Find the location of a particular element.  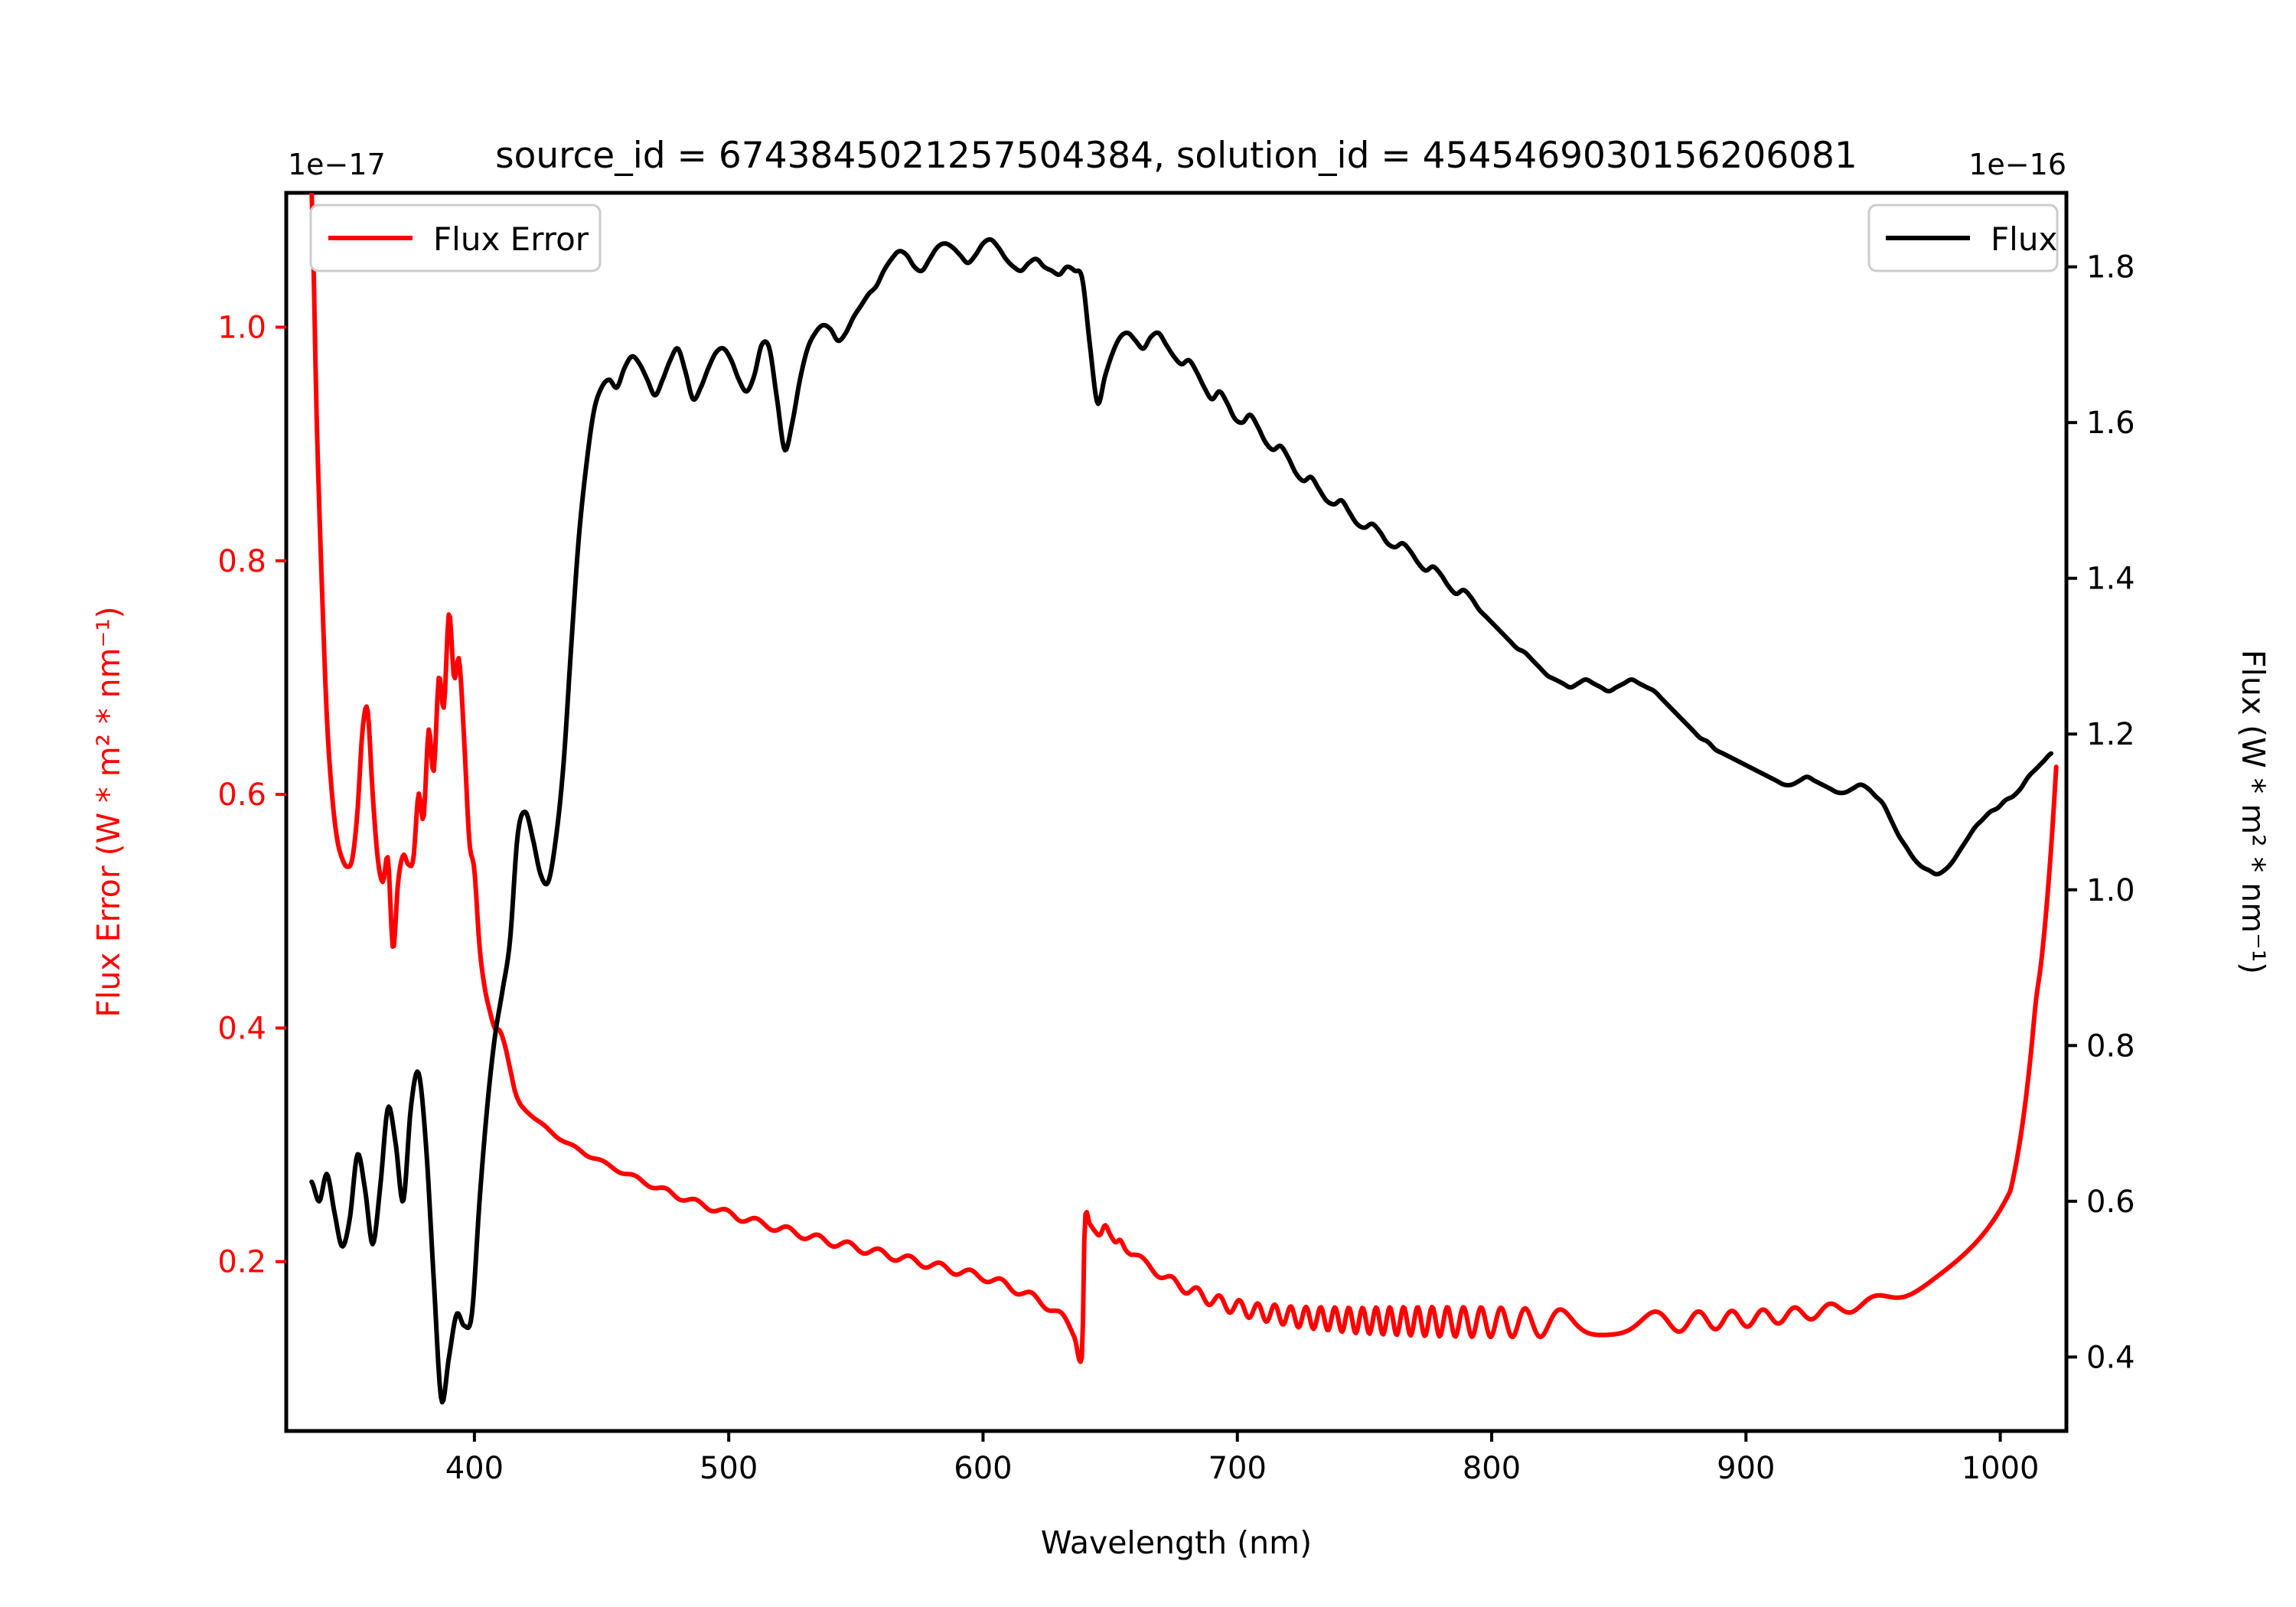

left-tick-label: 0.6 is located at coordinates (241, 795).